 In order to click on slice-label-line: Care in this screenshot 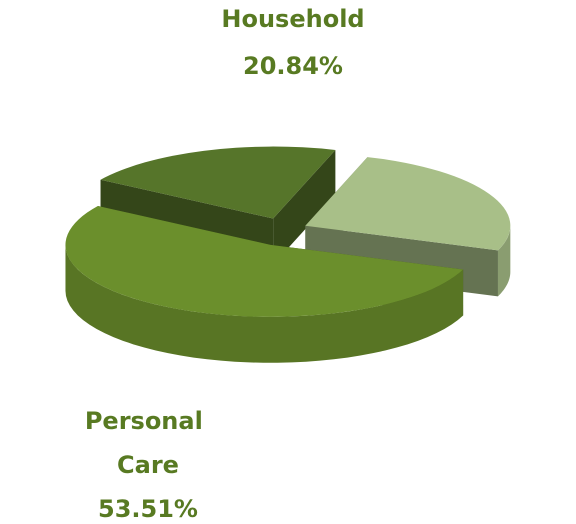, I will do `click(148, 465)`.